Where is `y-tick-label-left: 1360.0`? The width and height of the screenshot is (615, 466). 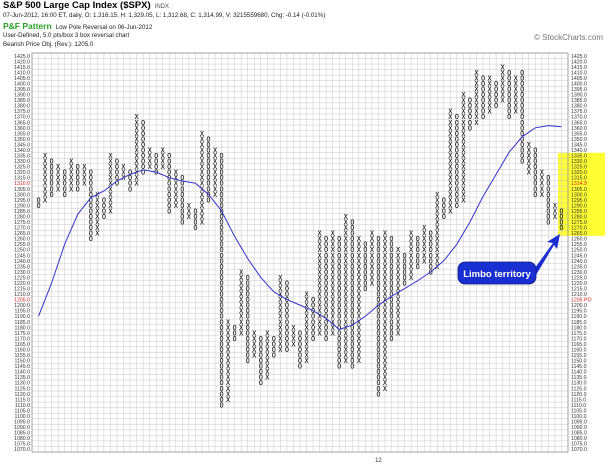
y-tick-label-left: 1360.0 is located at coordinates (22, 129).